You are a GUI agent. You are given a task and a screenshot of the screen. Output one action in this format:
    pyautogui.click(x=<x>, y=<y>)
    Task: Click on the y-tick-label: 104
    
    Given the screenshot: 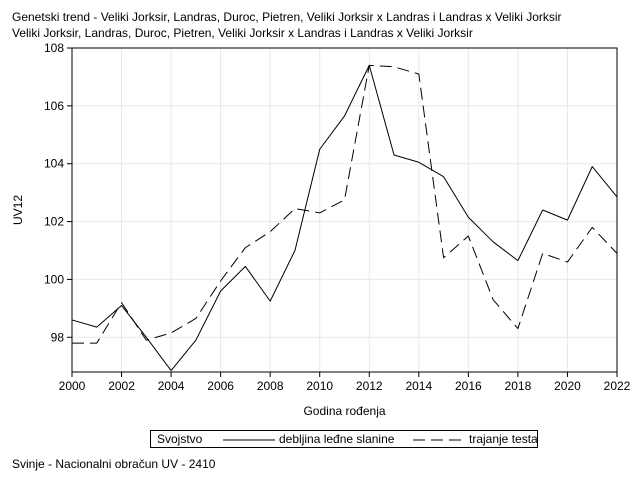 What is the action you would take?
    pyautogui.click(x=54, y=164)
    